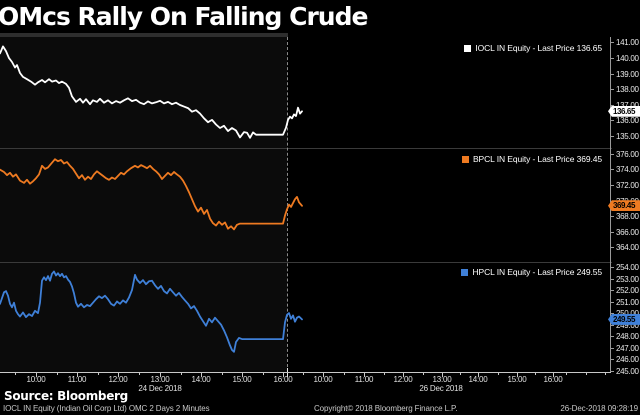  Describe the element at coordinates (627, 121) in the screenshot. I see `y-axis-tick-text: 136.00` at that location.